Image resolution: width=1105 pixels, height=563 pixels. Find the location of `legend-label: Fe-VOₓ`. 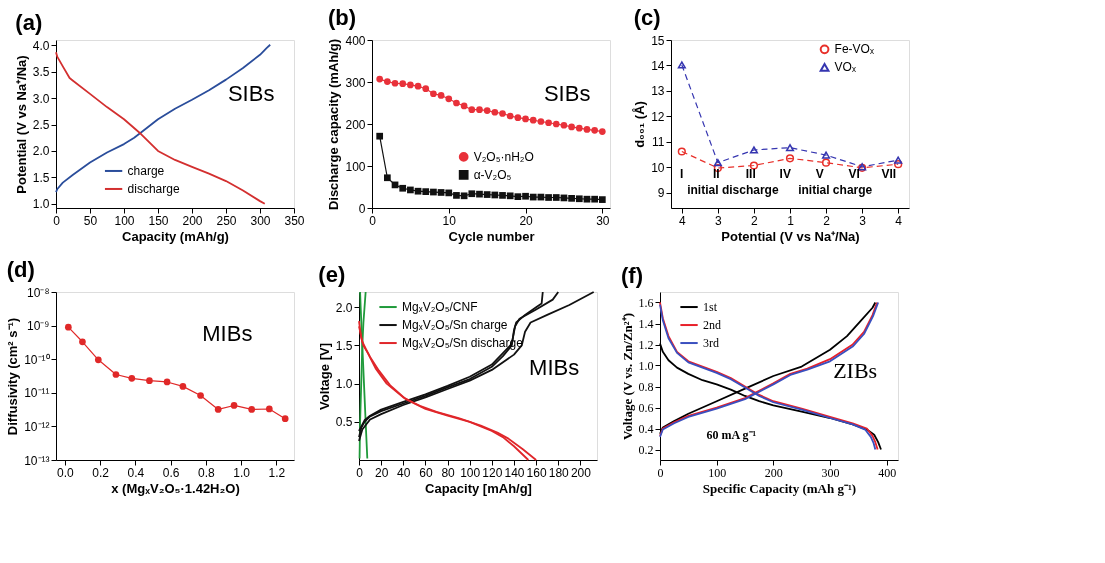

legend-label: Fe-VOₓ is located at coordinates (854, 49).